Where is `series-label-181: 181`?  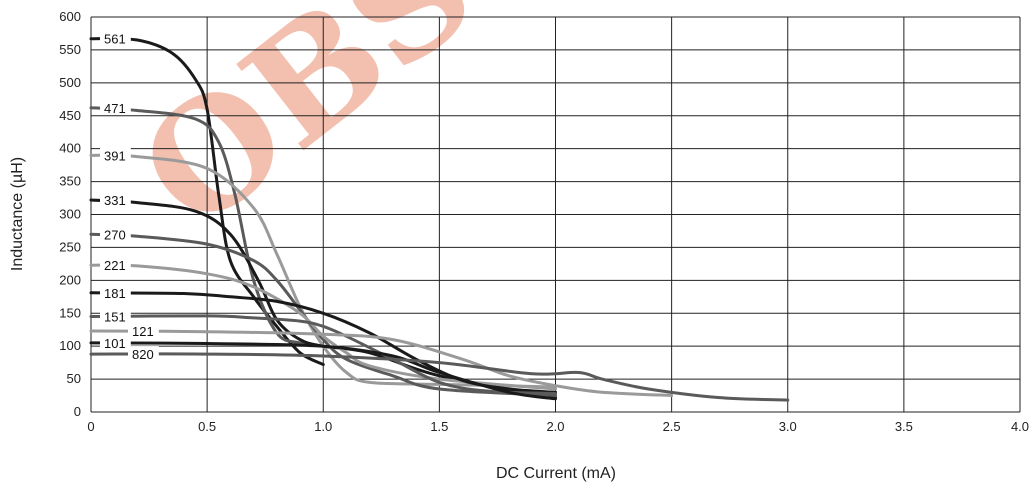 series-label-181: 181 is located at coordinates (115, 293).